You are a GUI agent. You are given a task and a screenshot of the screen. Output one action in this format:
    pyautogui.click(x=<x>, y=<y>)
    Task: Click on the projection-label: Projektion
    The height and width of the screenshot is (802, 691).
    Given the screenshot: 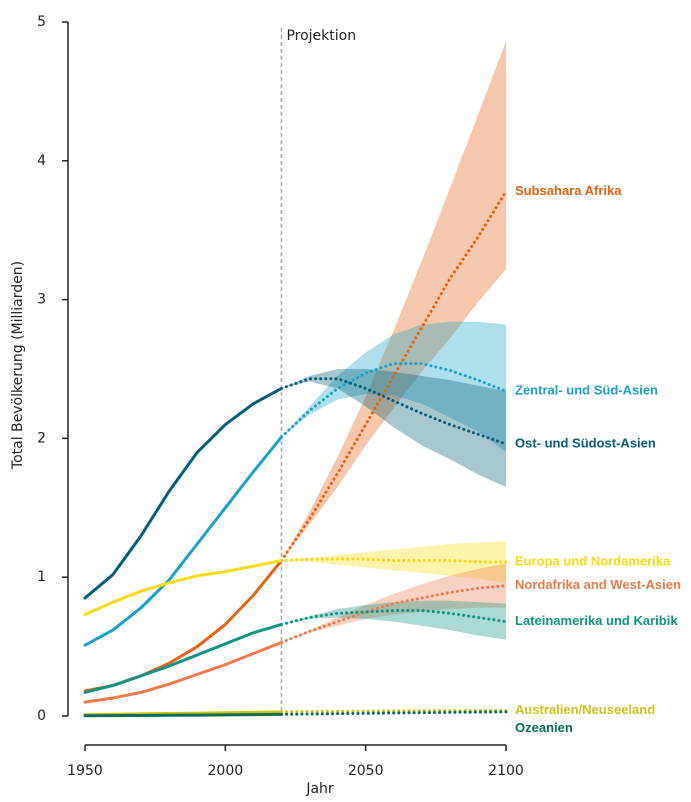 What is the action you would take?
    pyautogui.click(x=321, y=36)
    